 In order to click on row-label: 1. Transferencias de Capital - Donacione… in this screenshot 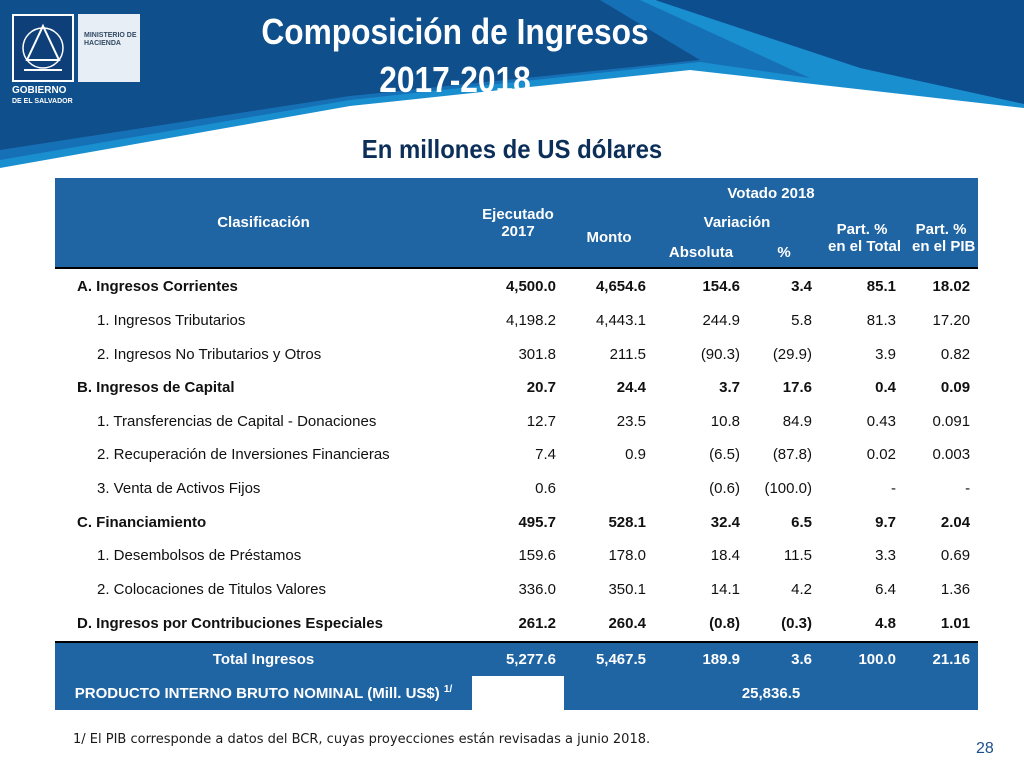, I will do `click(237, 421)`.